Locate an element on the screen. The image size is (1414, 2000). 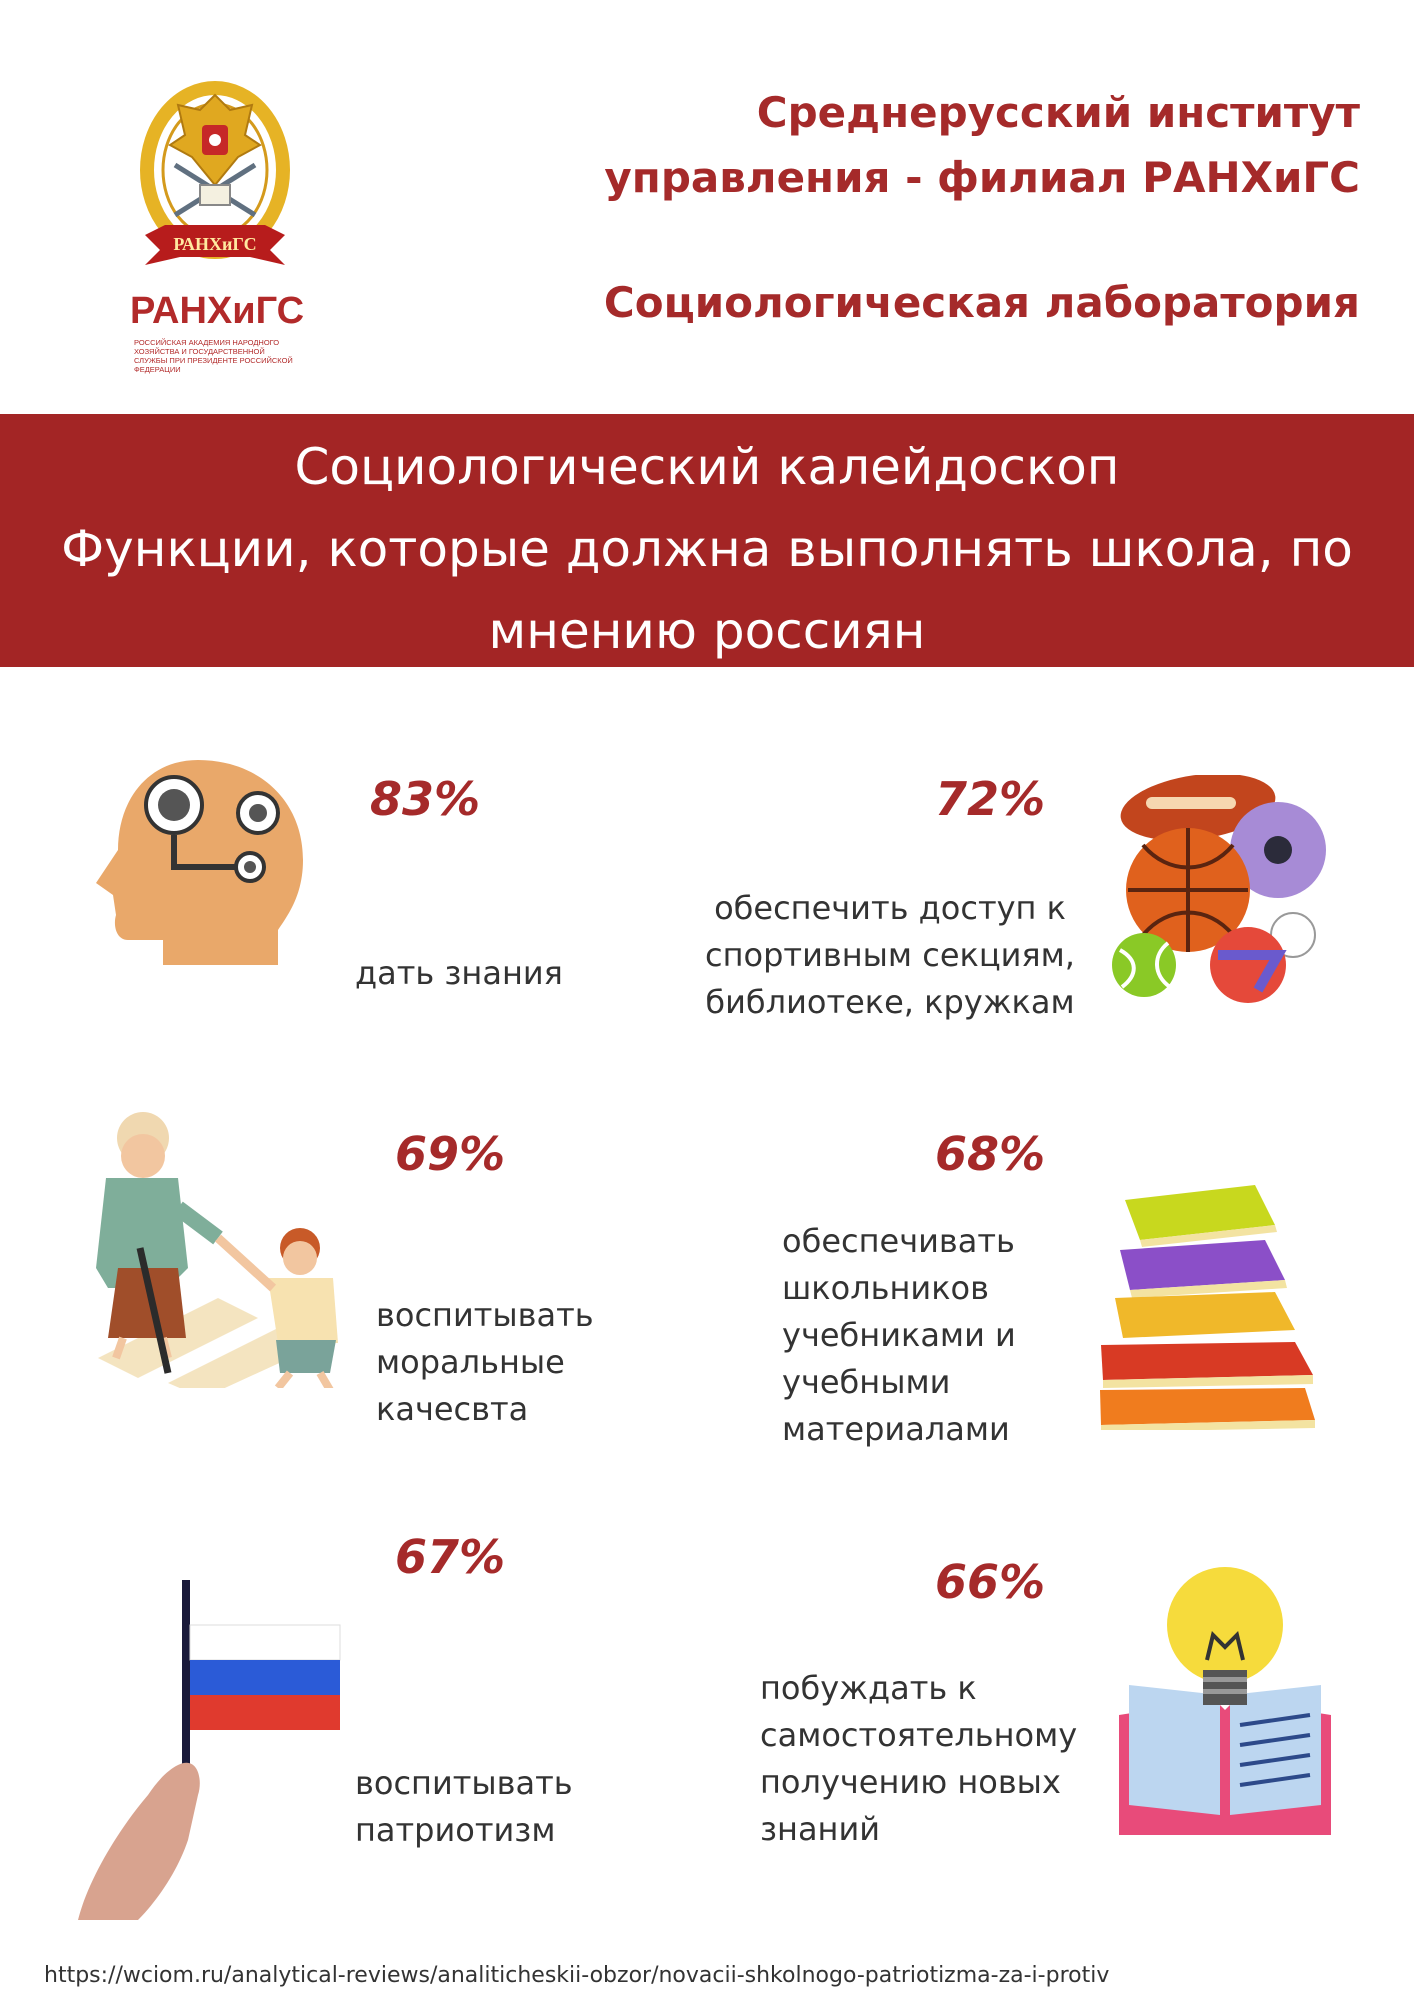
item-percent: 66% is located at coordinates (990, 1582).